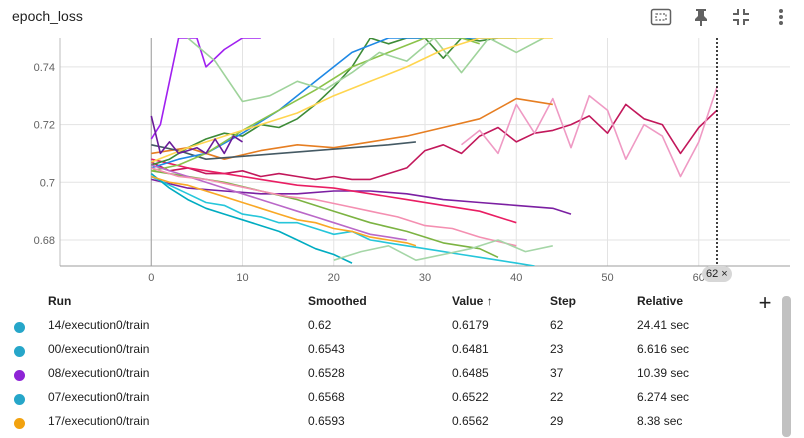  Describe the element at coordinates (781, 17) in the screenshot. I see `more-vert-icon` at that location.